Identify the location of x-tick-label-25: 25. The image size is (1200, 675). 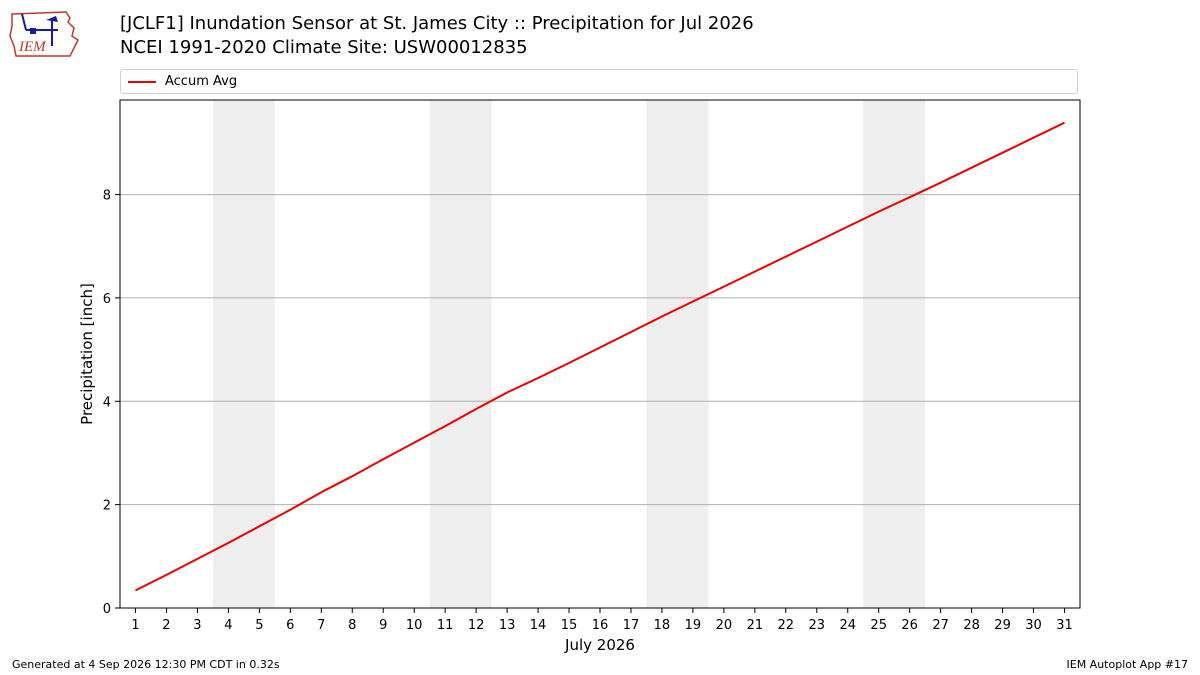
(878, 625).